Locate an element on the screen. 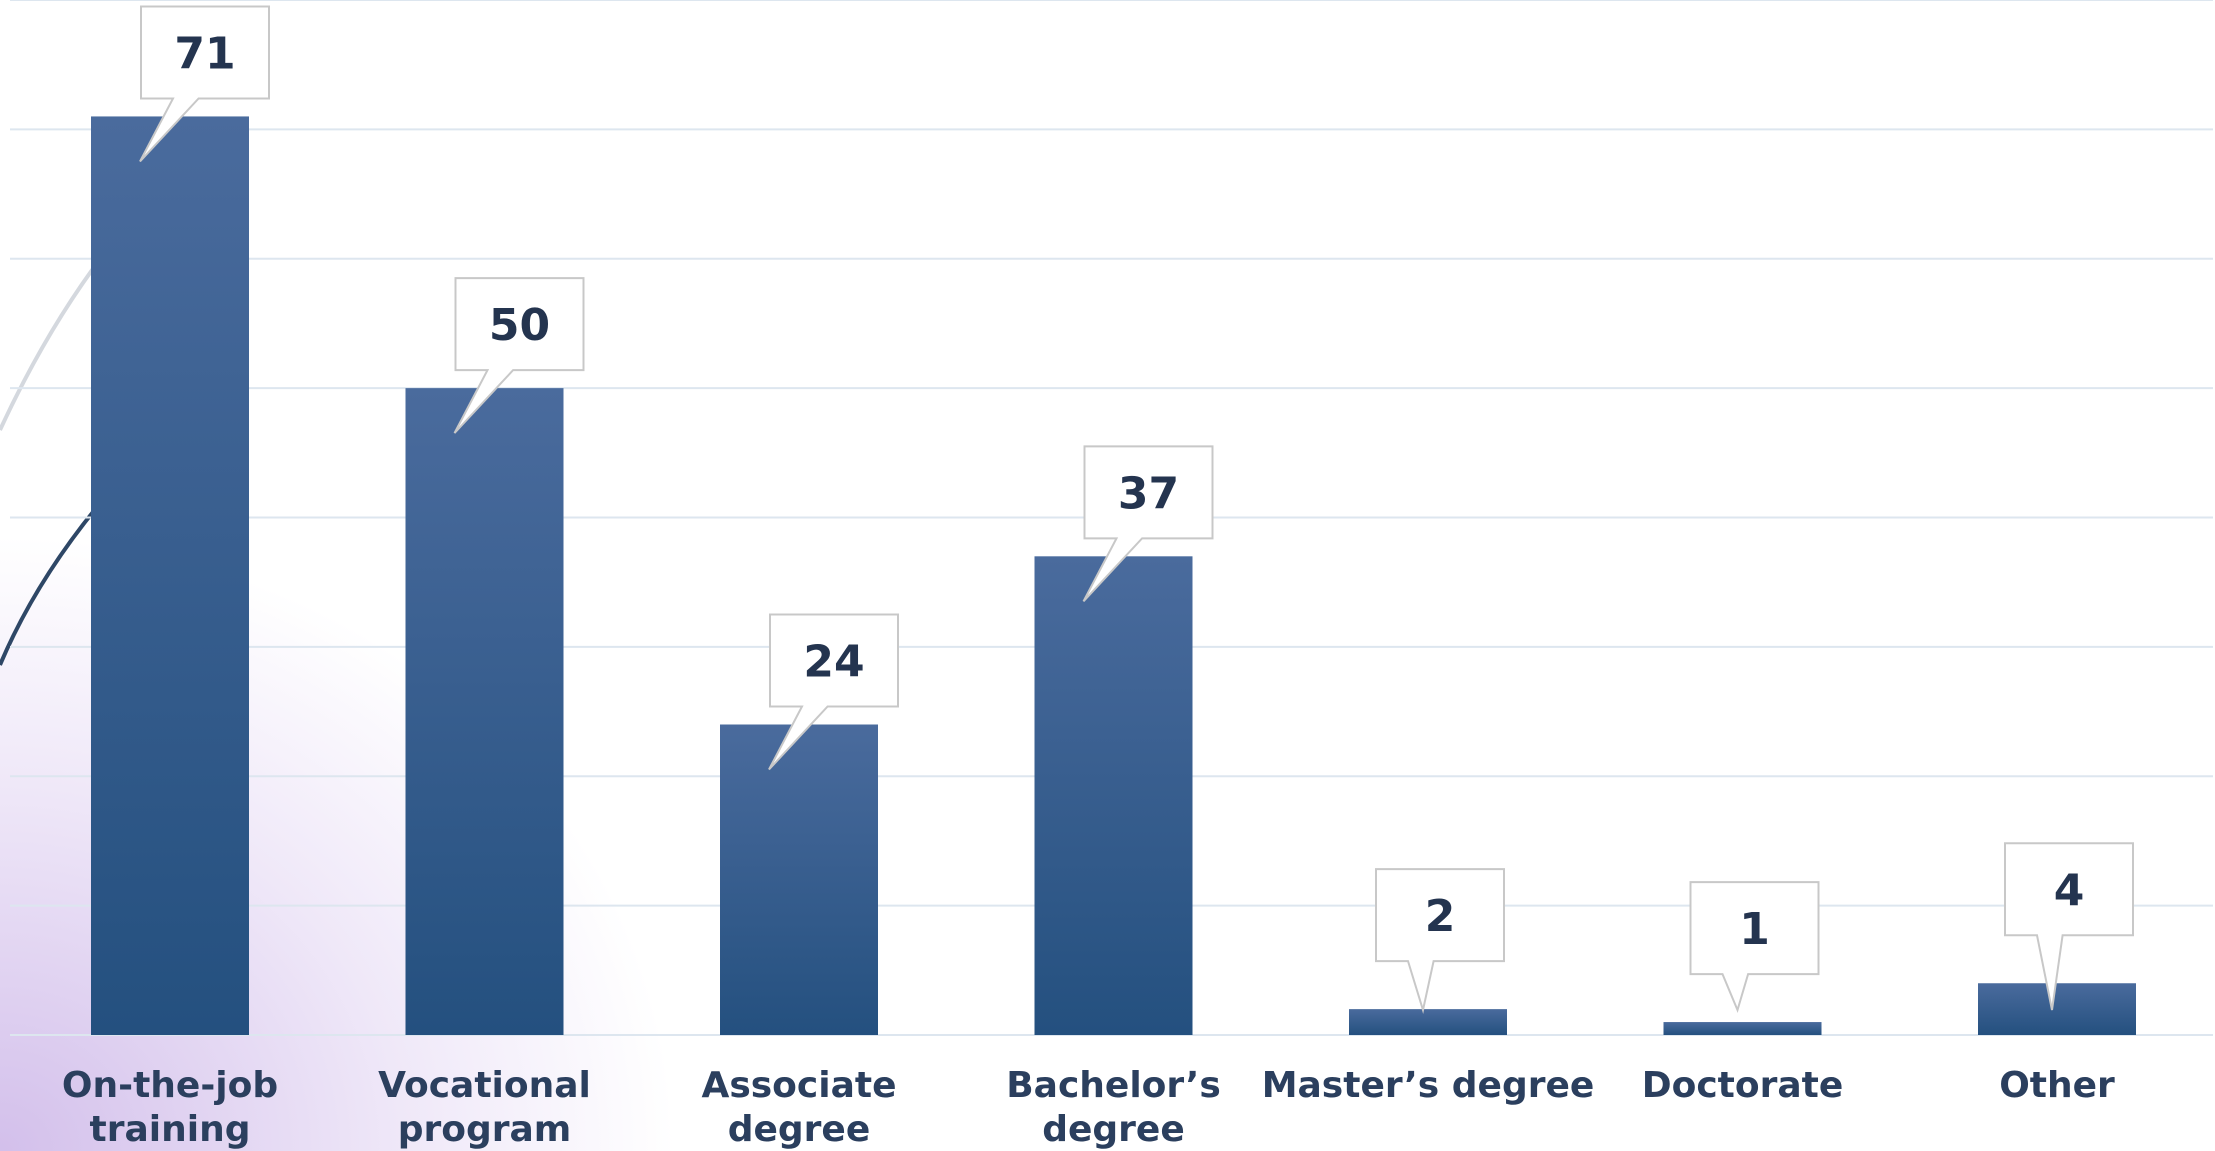 This screenshot has height=1151, width=2215. data-label-callout: 24 is located at coordinates (833, 692).